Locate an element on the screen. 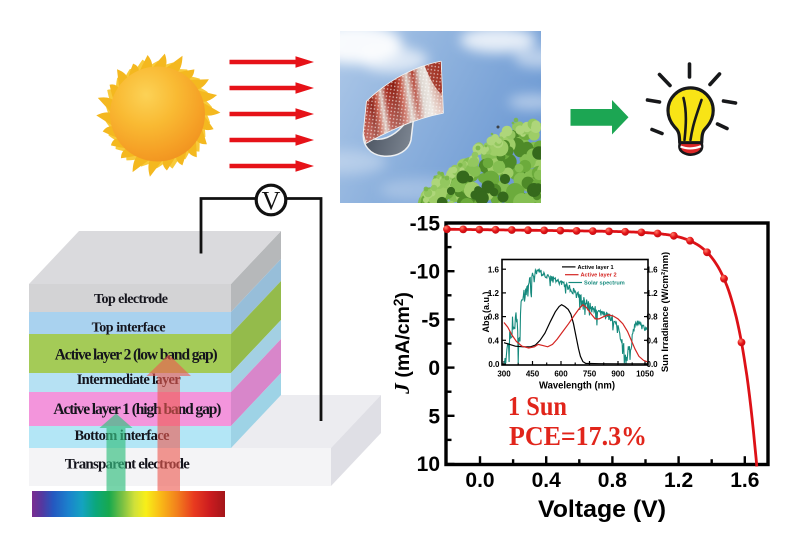  svg-text: Active layer 2 is located at coordinates (599, 276).